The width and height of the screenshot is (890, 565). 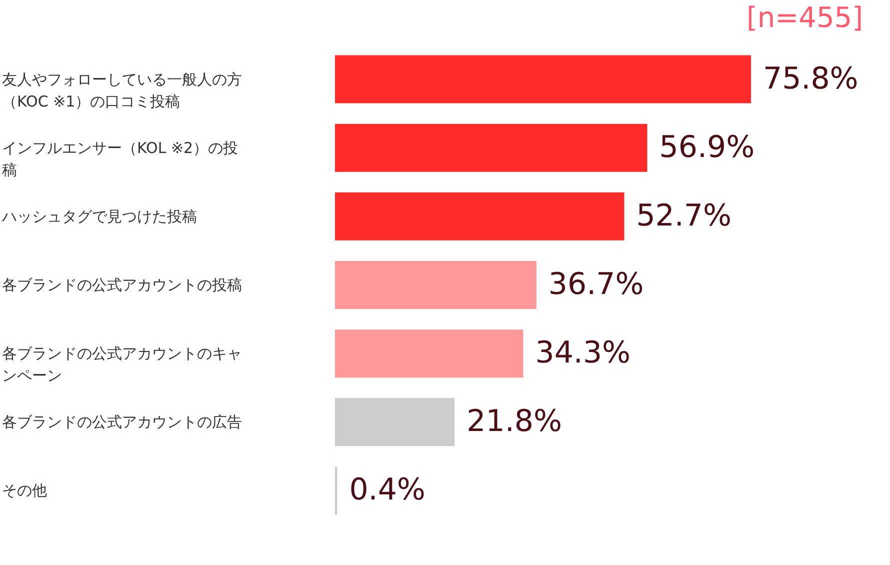 I want to click on data-label: 34.3%, so click(x=583, y=353).